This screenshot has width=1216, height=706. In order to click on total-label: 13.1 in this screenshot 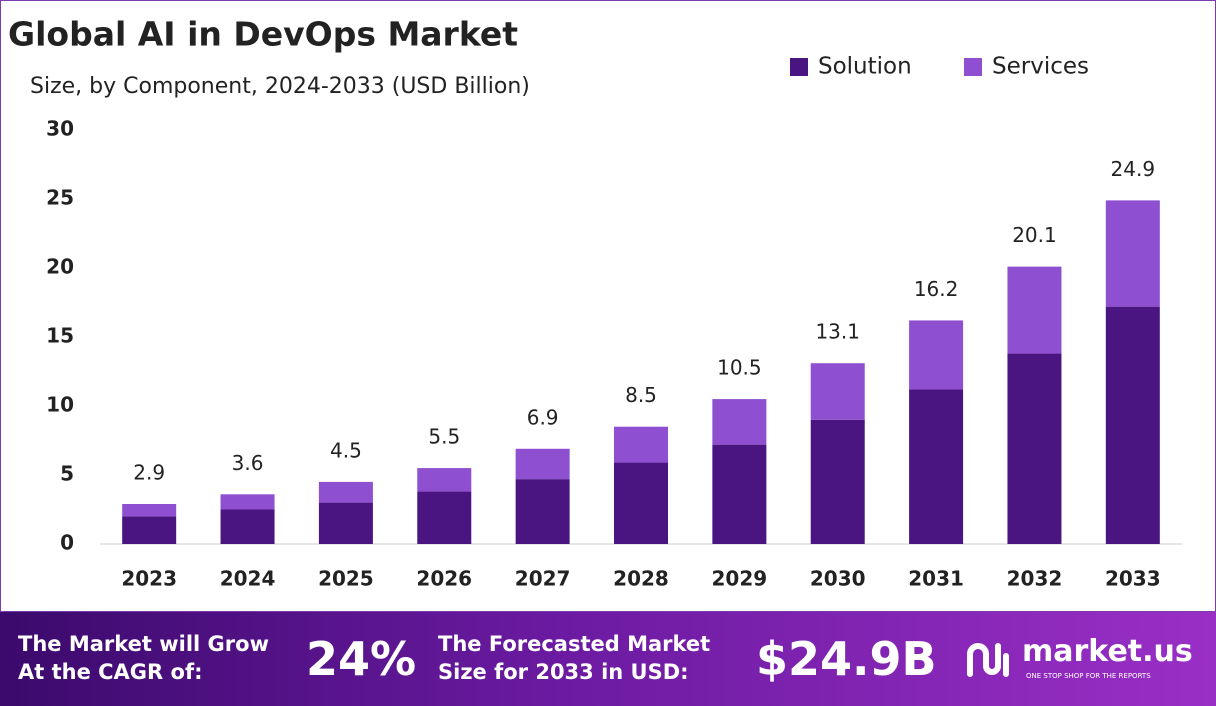, I will do `click(837, 332)`.